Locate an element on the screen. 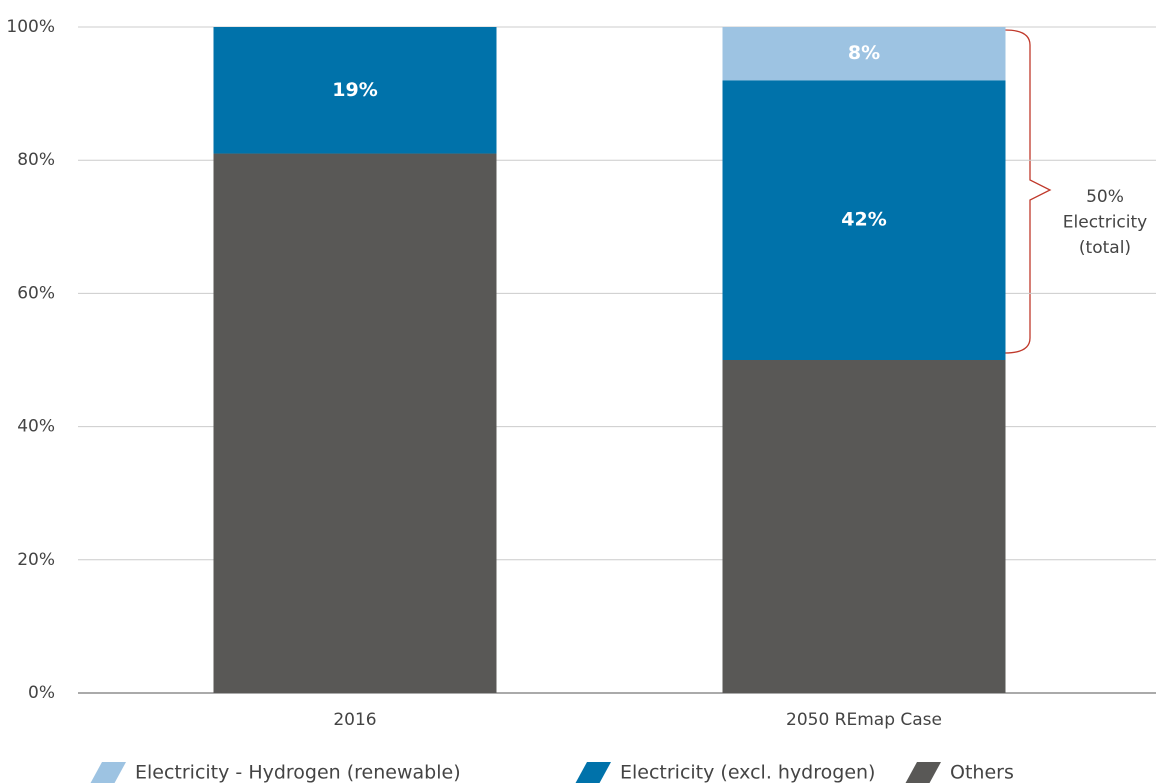  annotation: Electricity is located at coordinates (1105, 223).